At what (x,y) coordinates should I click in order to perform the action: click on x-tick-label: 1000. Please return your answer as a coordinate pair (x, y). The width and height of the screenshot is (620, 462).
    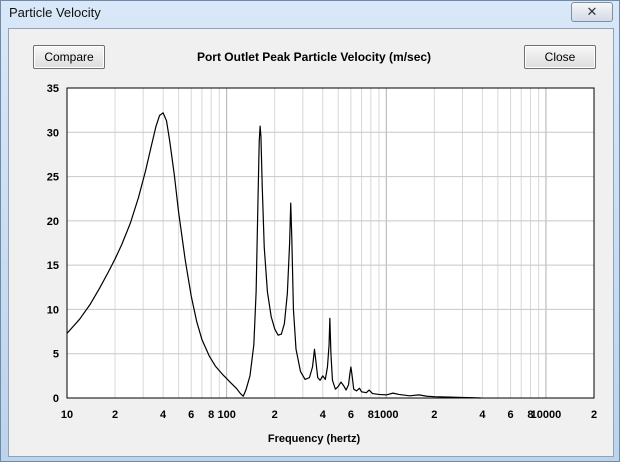
    Looking at the image, I should click on (386, 415).